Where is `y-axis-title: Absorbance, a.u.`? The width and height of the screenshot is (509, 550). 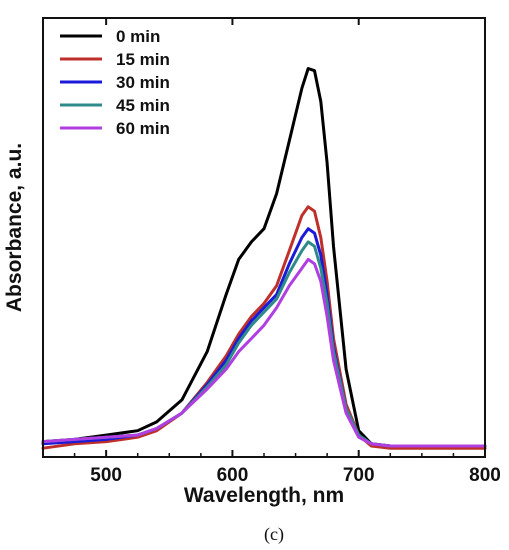 y-axis-title: Absorbance, a.u. is located at coordinates (14, 227).